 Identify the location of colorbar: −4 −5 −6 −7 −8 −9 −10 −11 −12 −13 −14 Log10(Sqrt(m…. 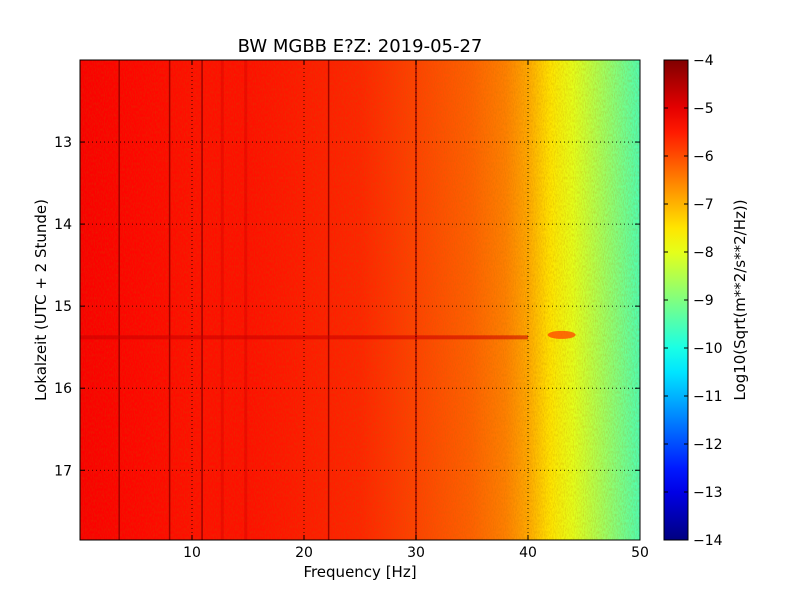
(706, 301).